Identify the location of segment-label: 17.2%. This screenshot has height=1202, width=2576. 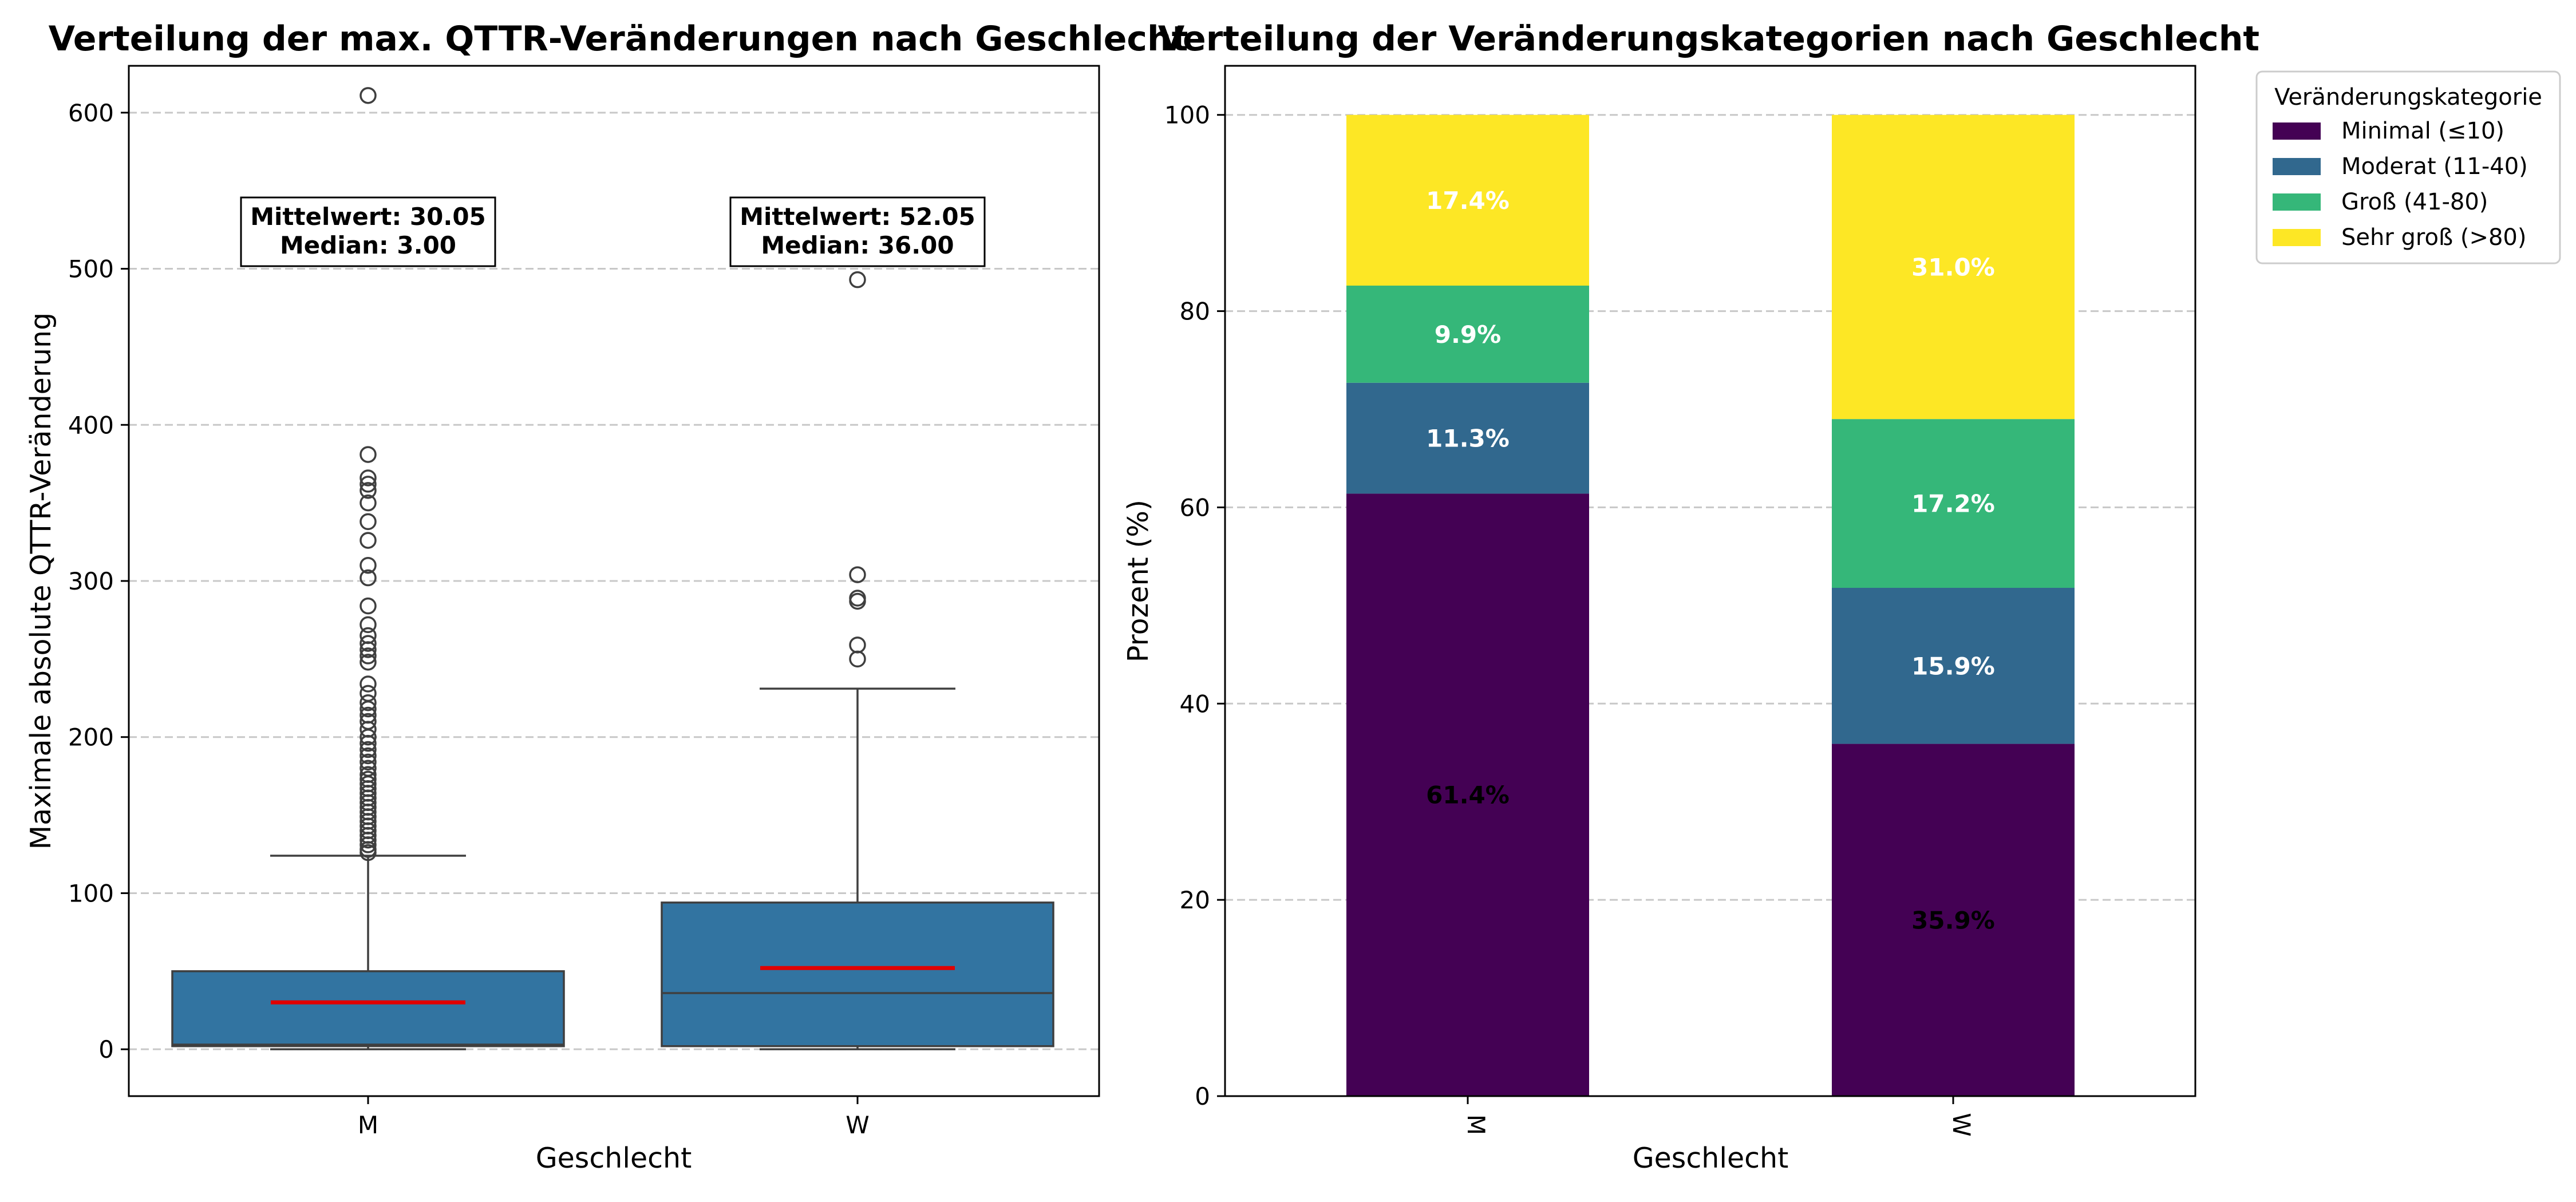
(1953, 504).